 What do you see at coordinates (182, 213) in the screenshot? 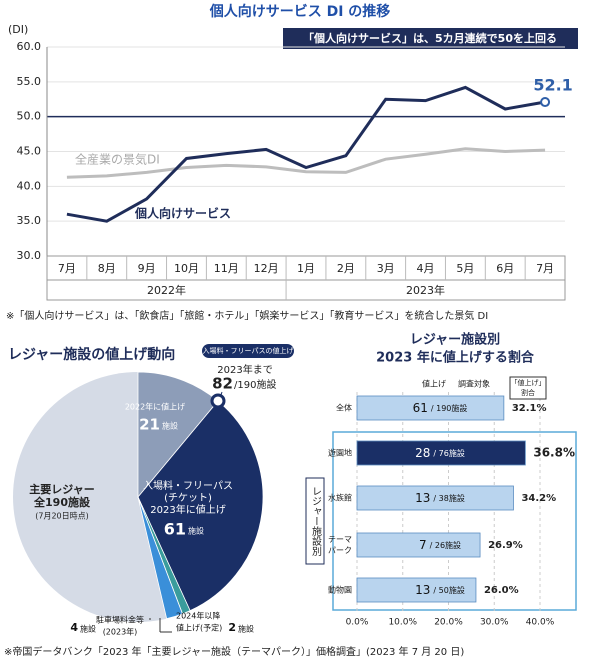
I see `series-label: 個人向けサービス` at bounding box center [182, 213].